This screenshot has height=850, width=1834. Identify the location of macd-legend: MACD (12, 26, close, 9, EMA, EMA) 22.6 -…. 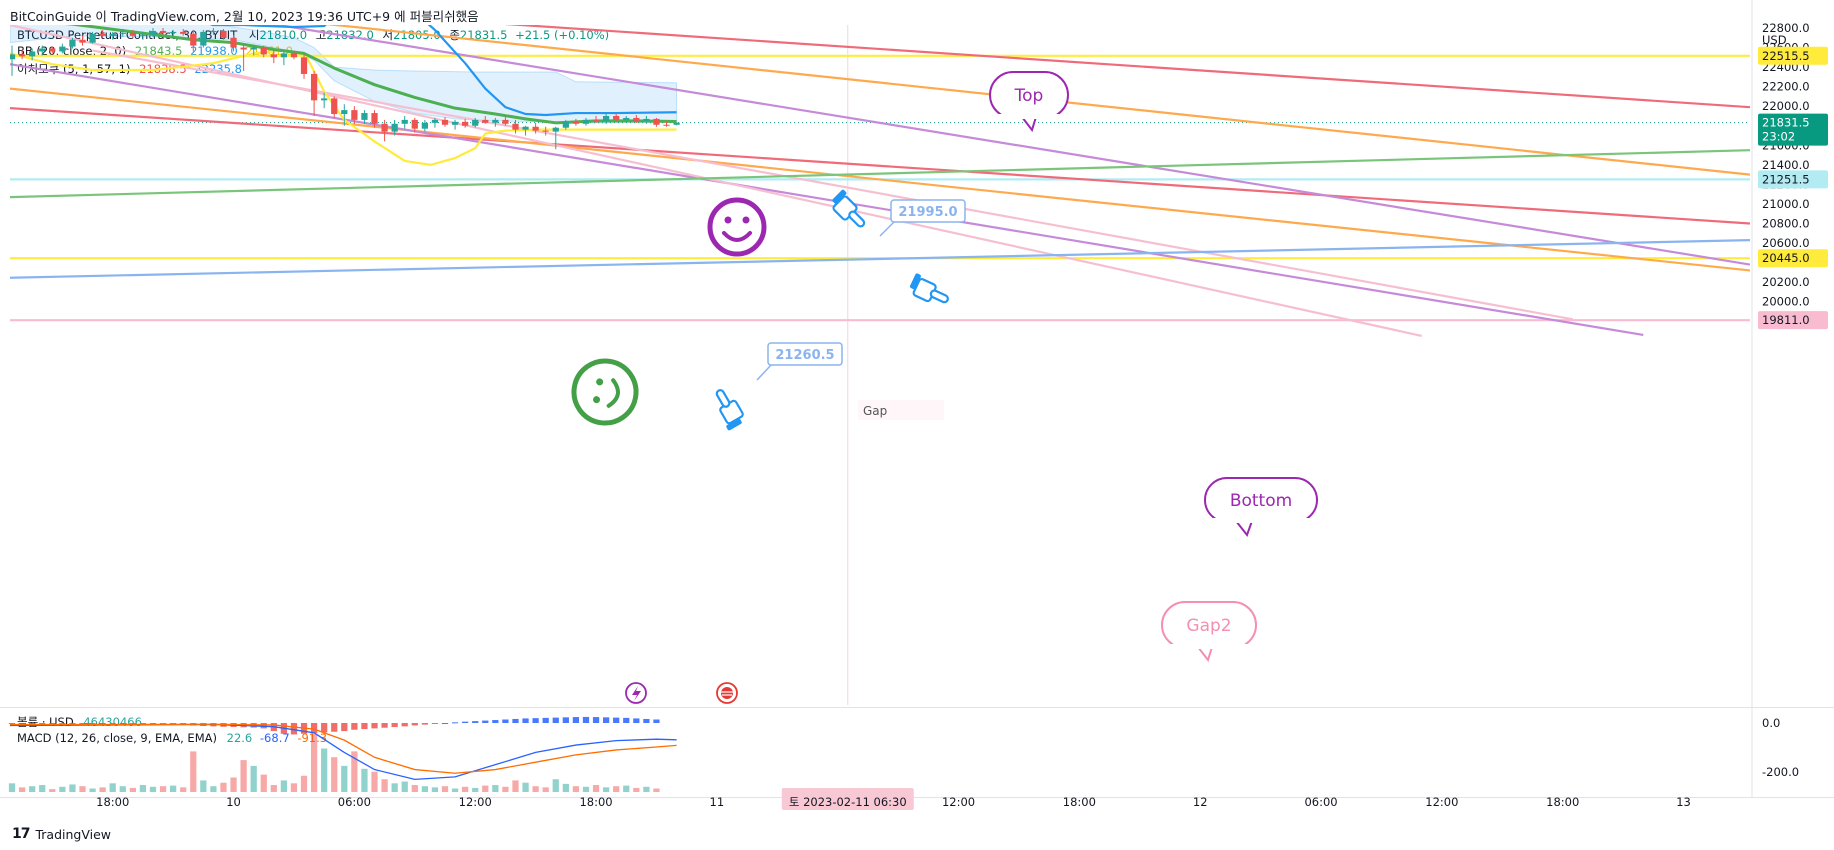
(172, 738).